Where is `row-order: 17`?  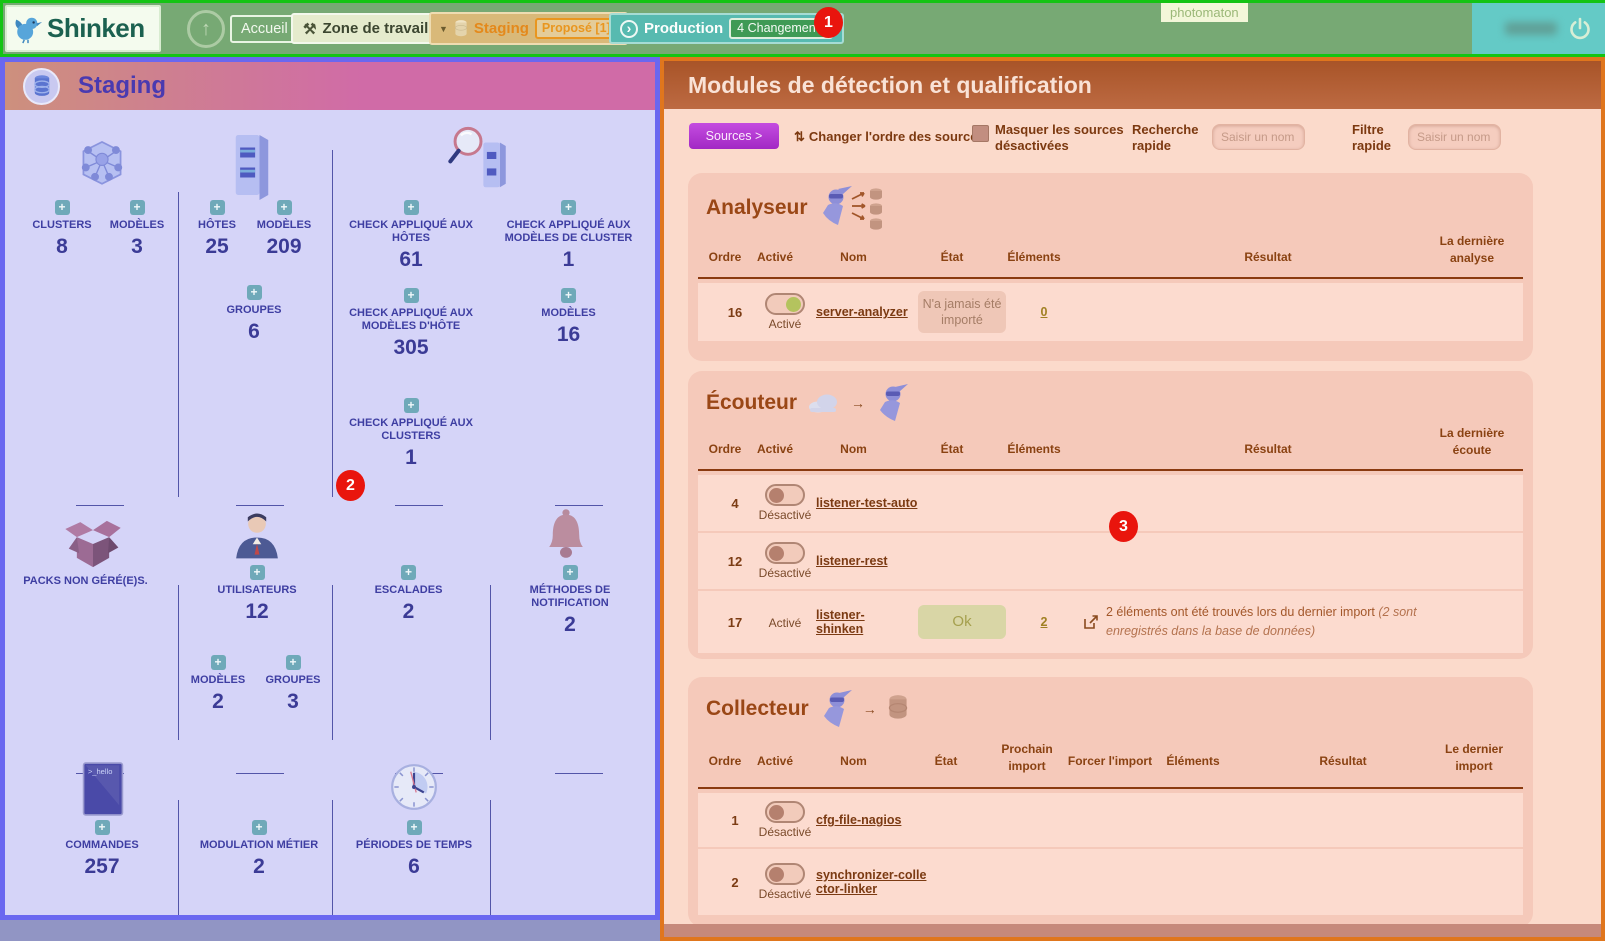 row-order: 17 is located at coordinates (735, 622).